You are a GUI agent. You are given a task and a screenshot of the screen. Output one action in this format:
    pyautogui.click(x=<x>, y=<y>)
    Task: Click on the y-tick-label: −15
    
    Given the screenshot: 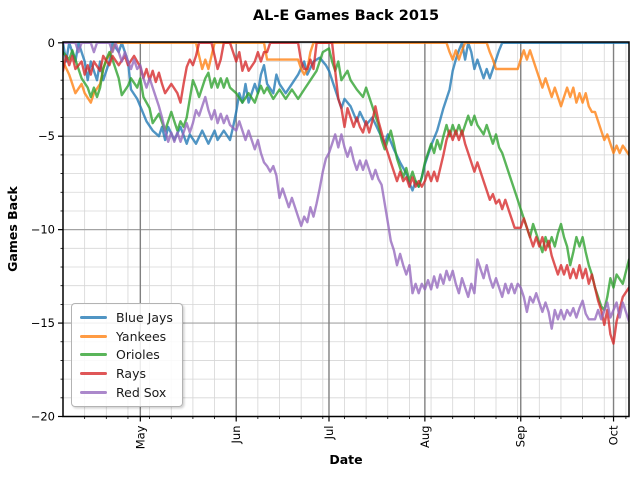 What is the action you would take?
    pyautogui.click(x=43, y=323)
    